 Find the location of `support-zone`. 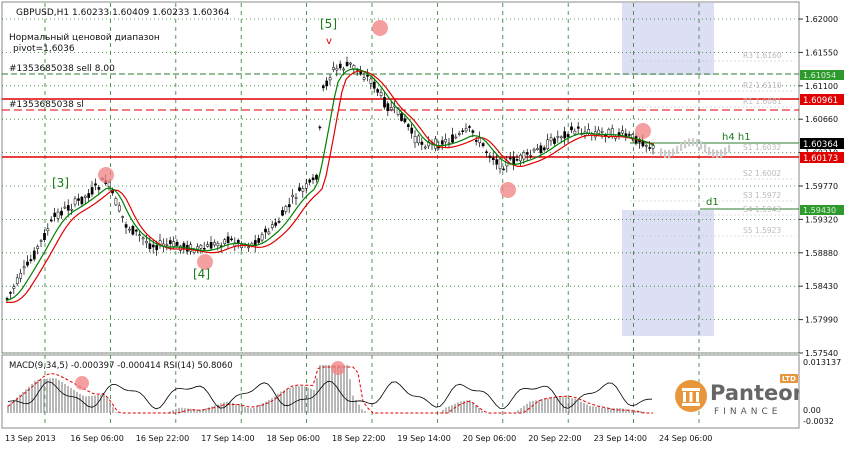

support-zone is located at coordinates (668, 273).